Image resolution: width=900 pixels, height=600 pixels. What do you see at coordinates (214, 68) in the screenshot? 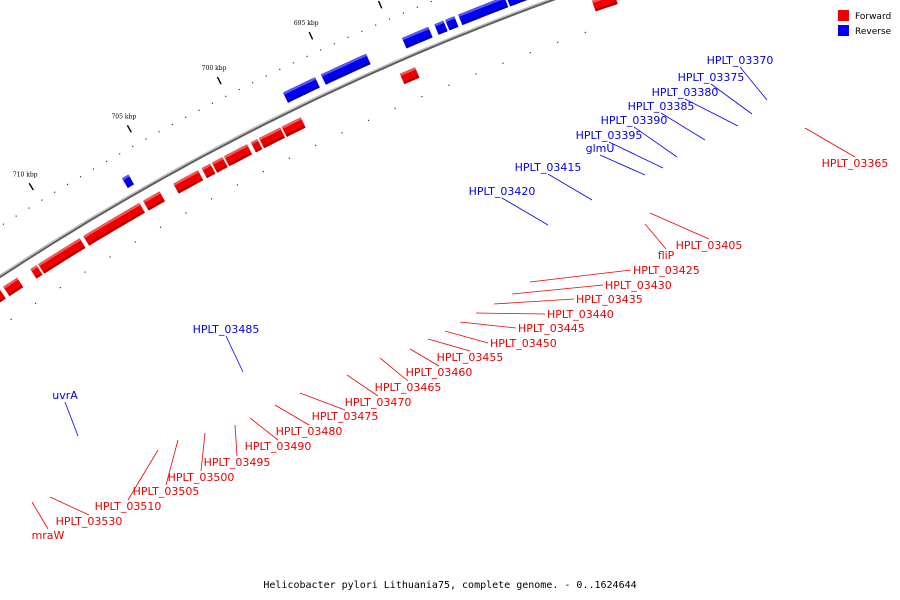
I see `tick-label: 700 kbp` at bounding box center [214, 68].